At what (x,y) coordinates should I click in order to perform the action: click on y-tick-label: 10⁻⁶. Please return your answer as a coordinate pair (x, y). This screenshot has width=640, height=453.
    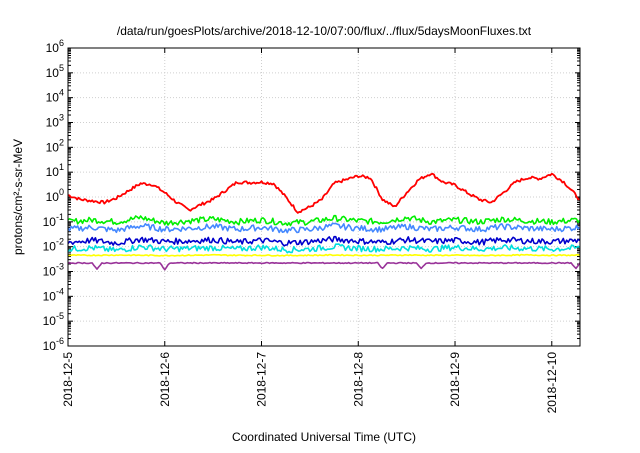
    Looking at the image, I should click on (53, 344).